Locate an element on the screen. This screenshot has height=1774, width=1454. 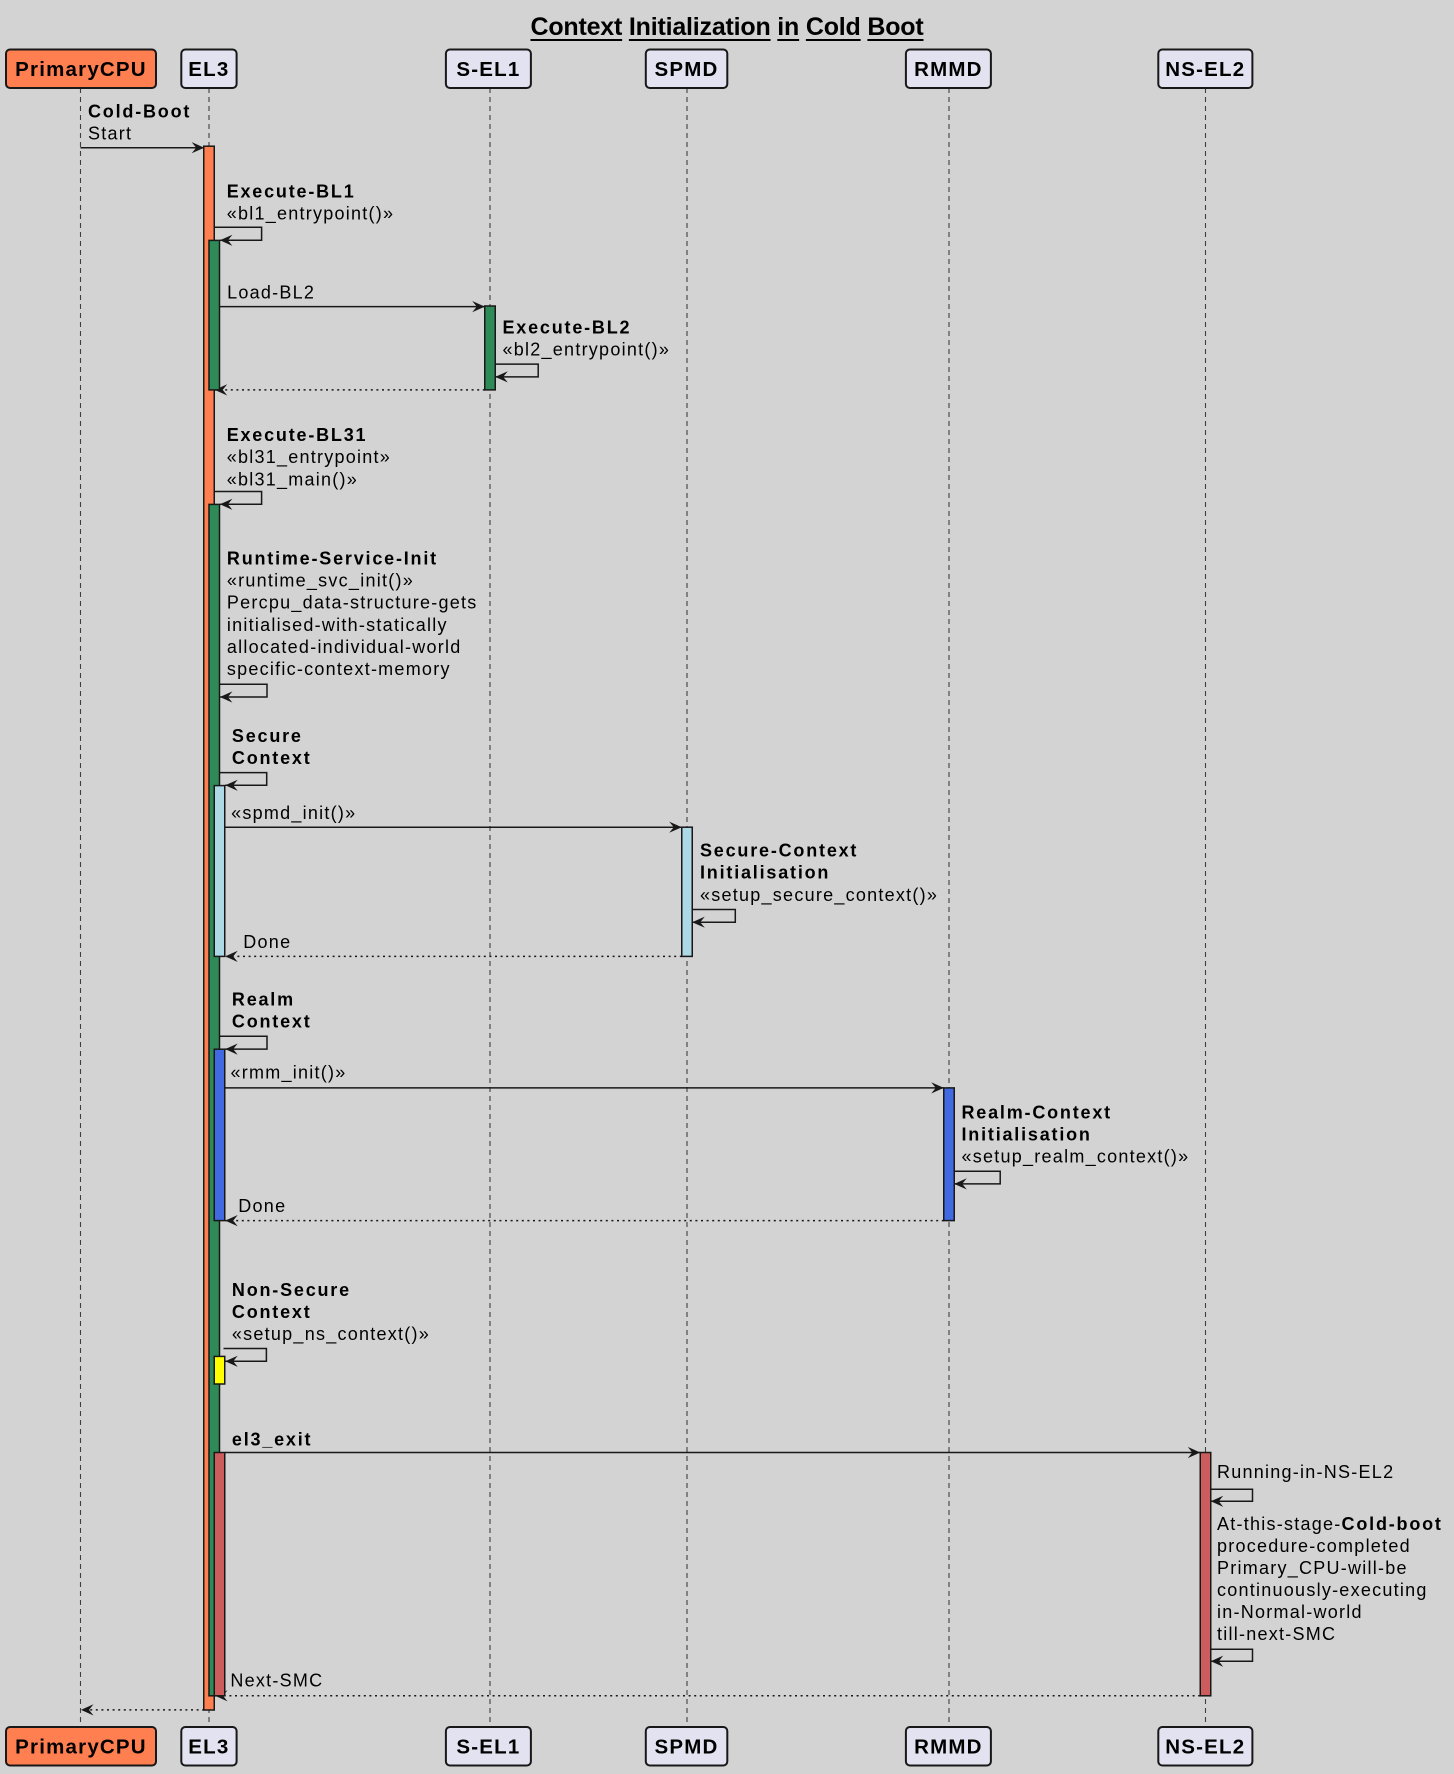
svg-text: «rmm_init()» is located at coordinates (289, 1072).